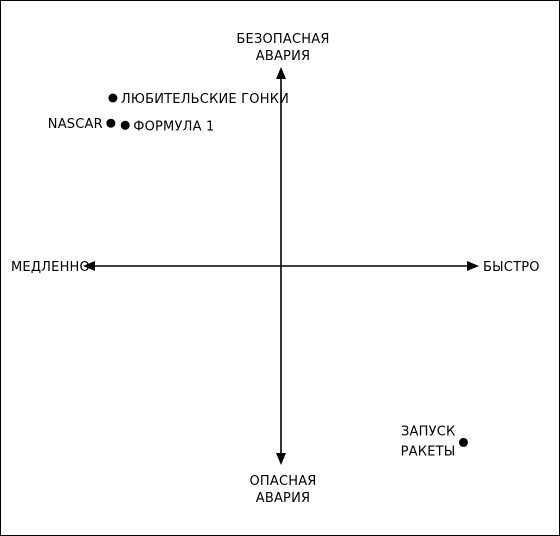 The height and width of the screenshot is (536, 560). I want to click on x-axis-arrow-right, so click(473, 266).